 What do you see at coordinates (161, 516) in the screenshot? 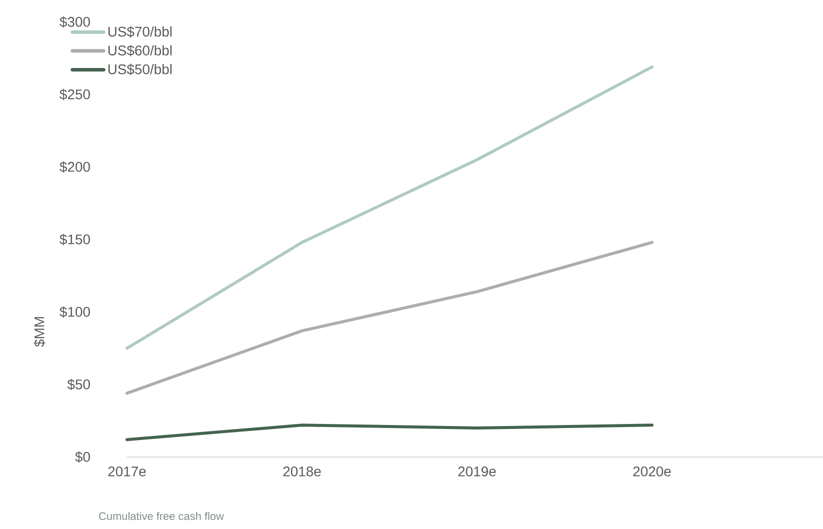
I see `text: Cumulative free cash flow` at bounding box center [161, 516].